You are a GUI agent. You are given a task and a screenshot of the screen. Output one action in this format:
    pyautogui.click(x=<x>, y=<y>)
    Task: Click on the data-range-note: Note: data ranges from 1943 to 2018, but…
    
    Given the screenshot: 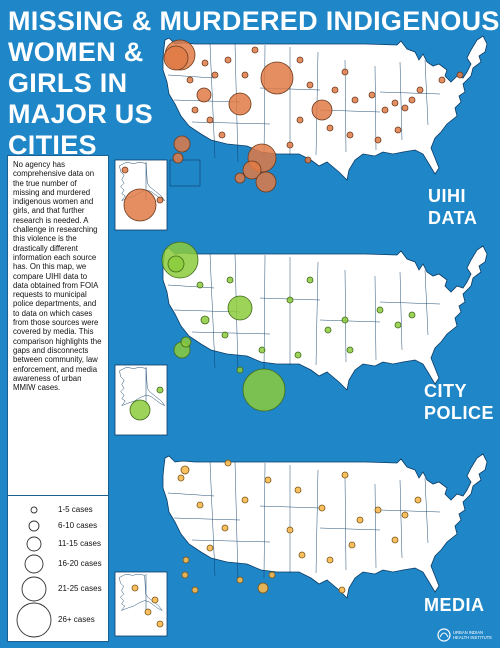 What is the action you would take?
    pyautogui.click(x=57, y=456)
    